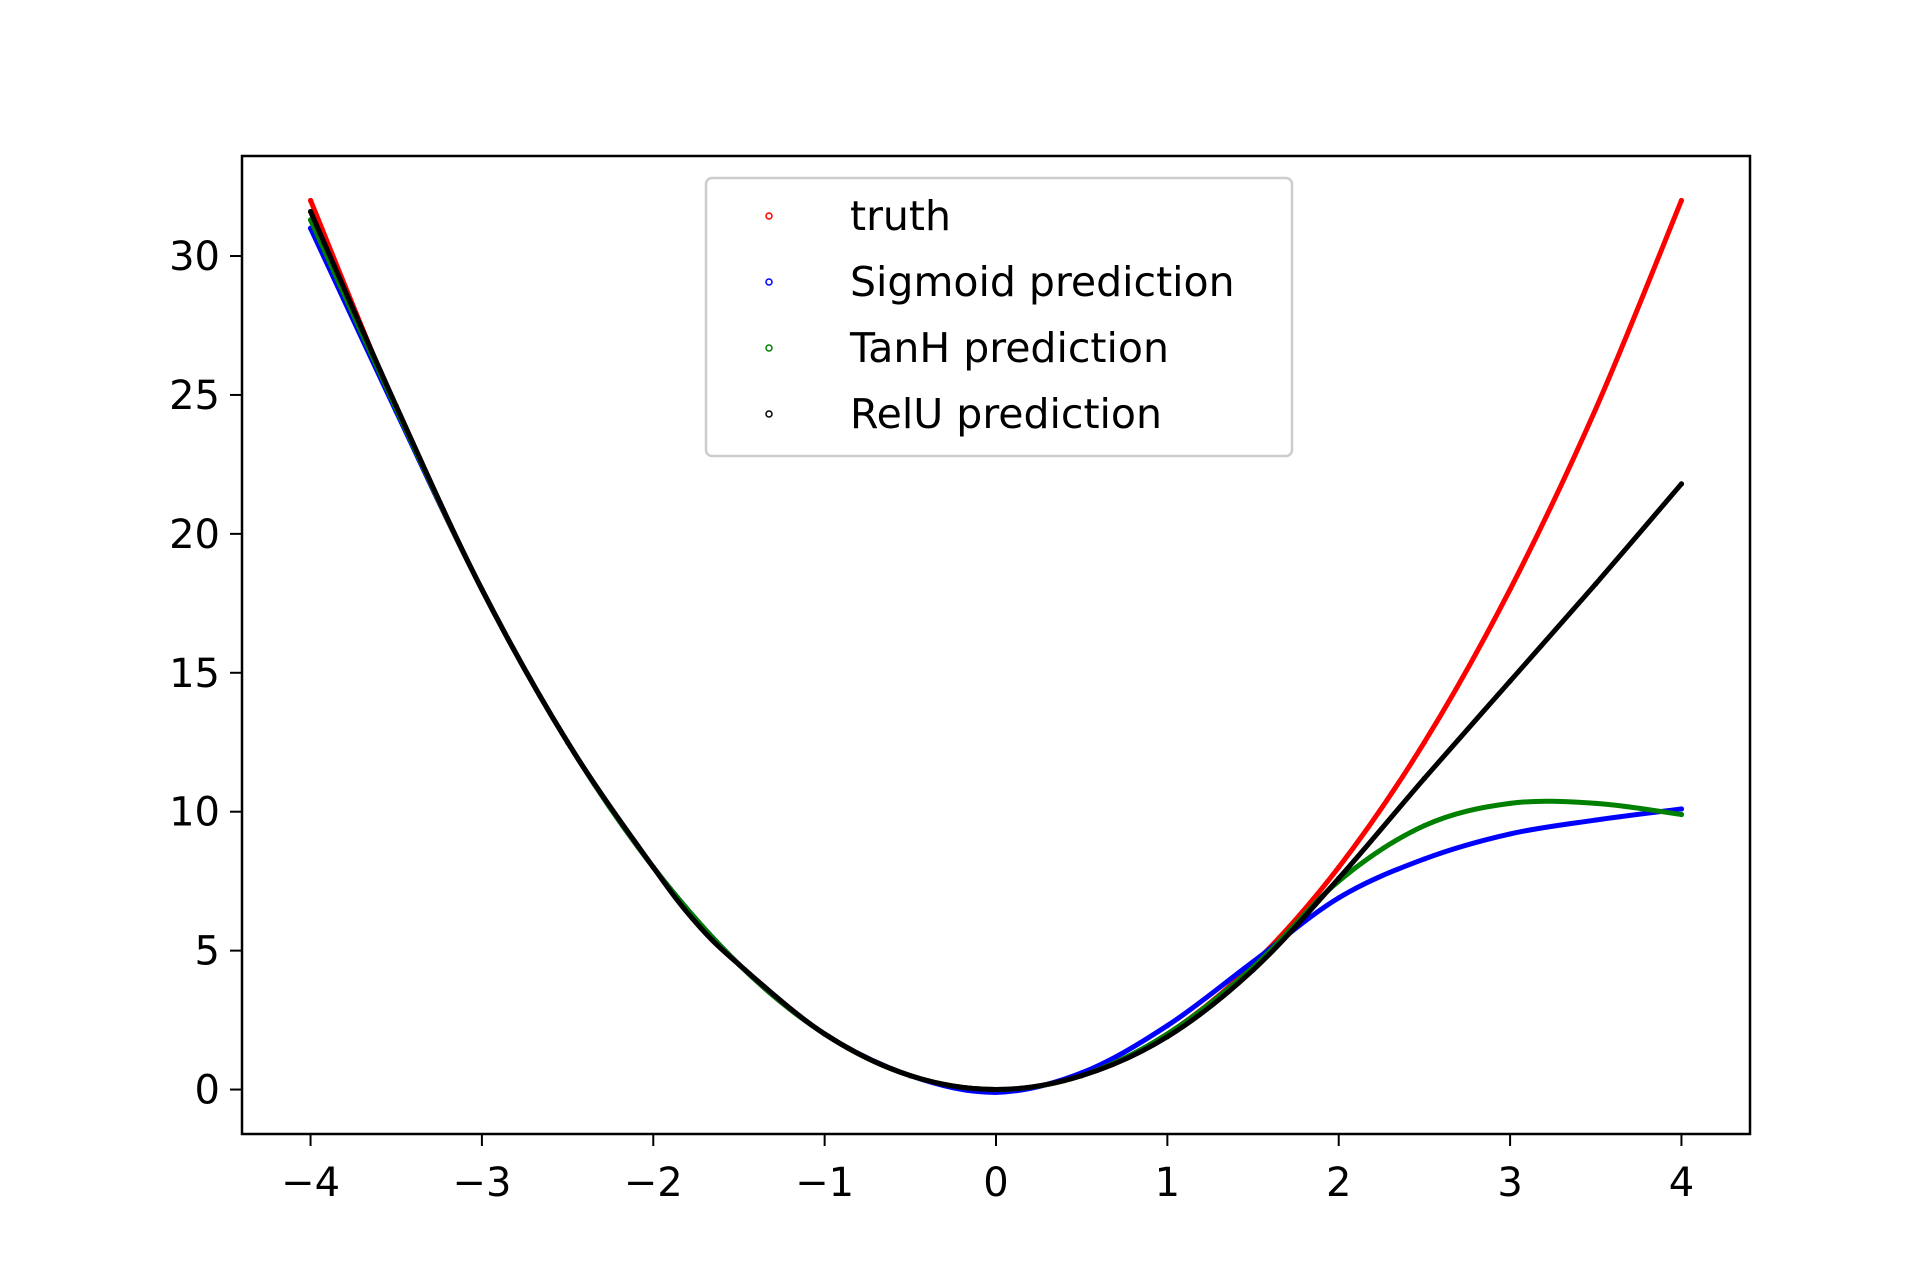 The width and height of the screenshot is (1920, 1280). What do you see at coordinates (653, 1183) in the screenshot?
I see `x-tick-label: −2` at bounding box center [653, 1183].